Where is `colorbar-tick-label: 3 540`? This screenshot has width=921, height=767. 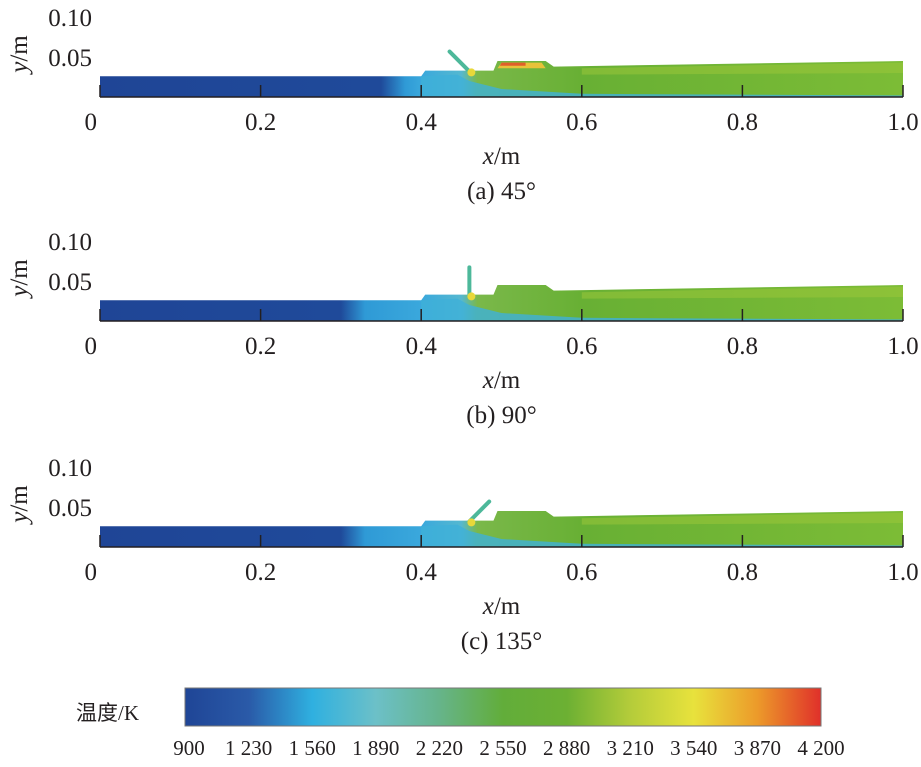
colorbar-tick-label: 3 540 is located at coordinates (693, 748).